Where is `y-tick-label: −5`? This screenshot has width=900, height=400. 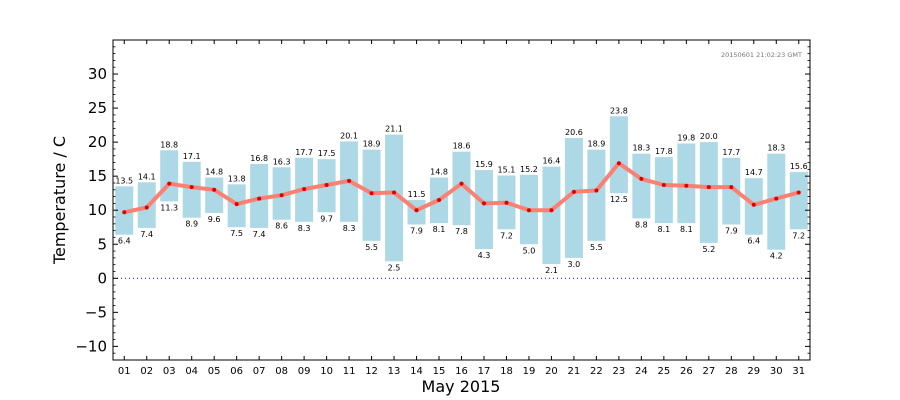 y-tick-label: −5 is located at coordinates (96, 312).